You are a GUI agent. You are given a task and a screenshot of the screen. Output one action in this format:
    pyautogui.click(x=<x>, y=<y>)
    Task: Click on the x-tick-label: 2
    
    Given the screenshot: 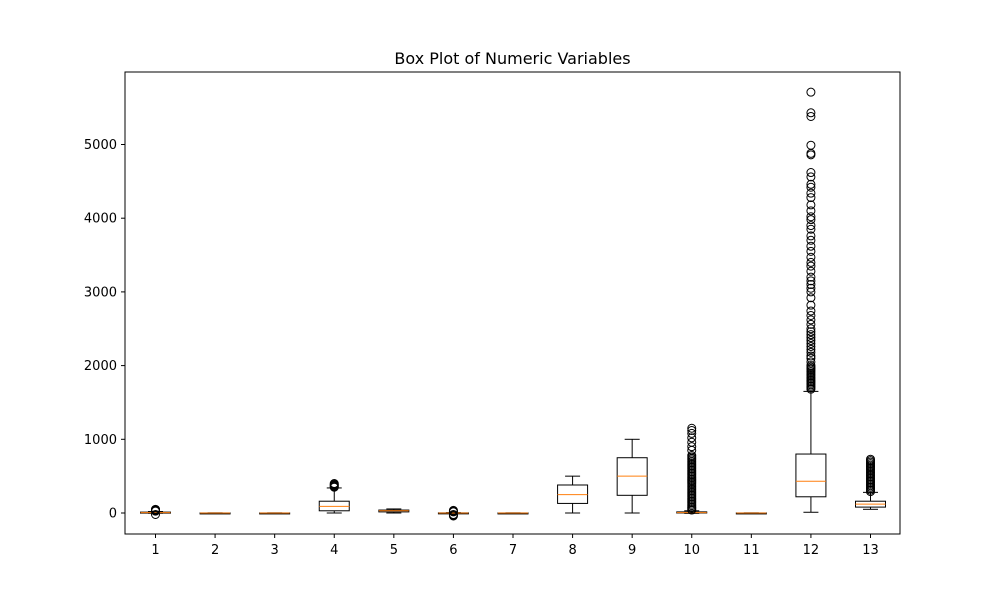 What is the action you would take?
    pyautogui.click(x=215, y=550)
    